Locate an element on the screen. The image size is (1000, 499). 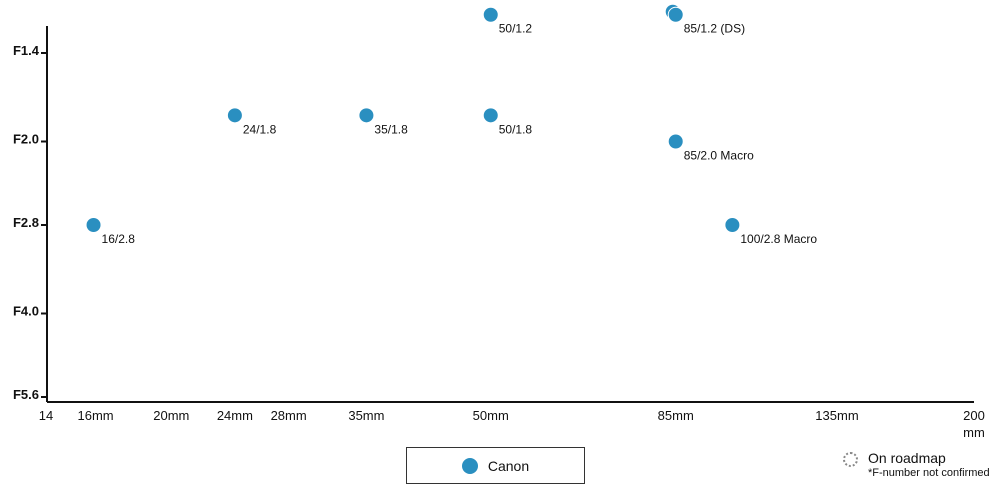
x-tick-label: 85mm is located at coordinates (676, 415).